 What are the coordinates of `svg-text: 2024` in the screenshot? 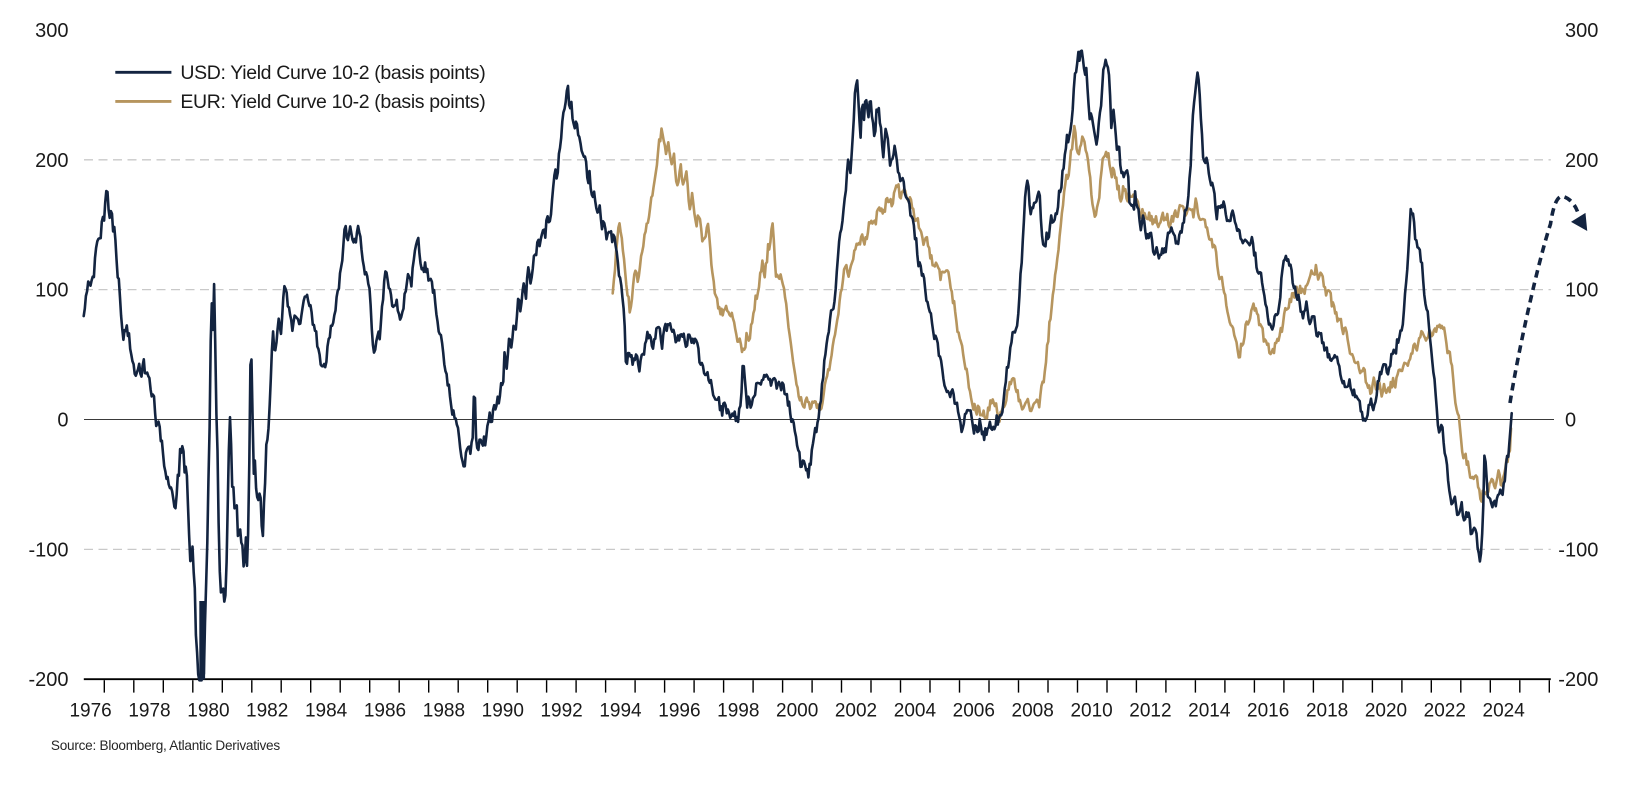 It's located at (1504, 711).